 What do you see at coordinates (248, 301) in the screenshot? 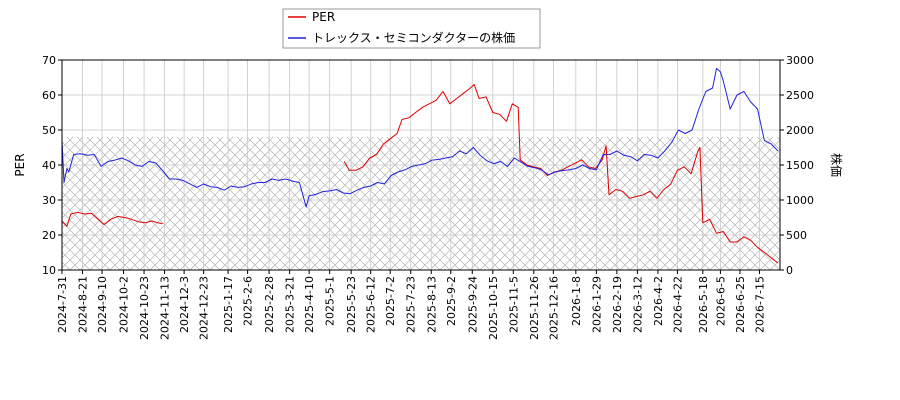
I see `x-tick-label: 2025-2-6` at bounding box center [248, 301].